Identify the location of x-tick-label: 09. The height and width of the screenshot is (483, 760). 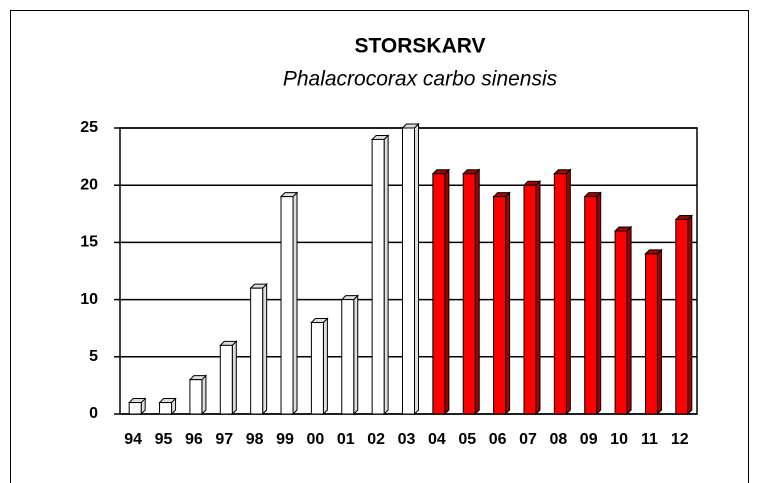
(589, 439).